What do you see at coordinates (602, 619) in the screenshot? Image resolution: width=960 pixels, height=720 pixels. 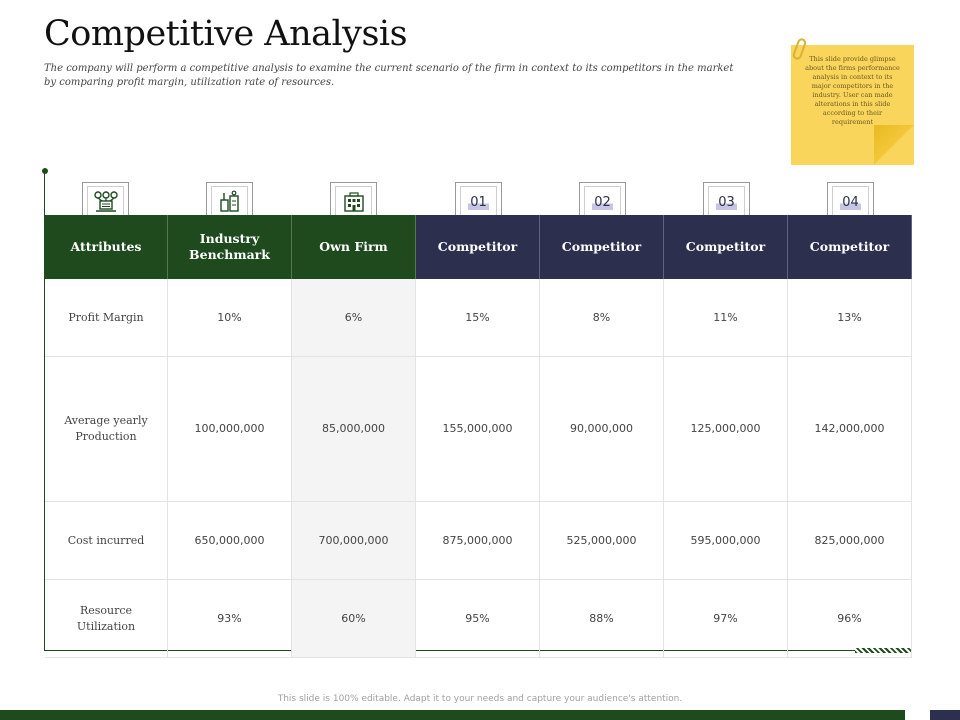 I see `table-cell: 88%` at bounding box center [602, 619].